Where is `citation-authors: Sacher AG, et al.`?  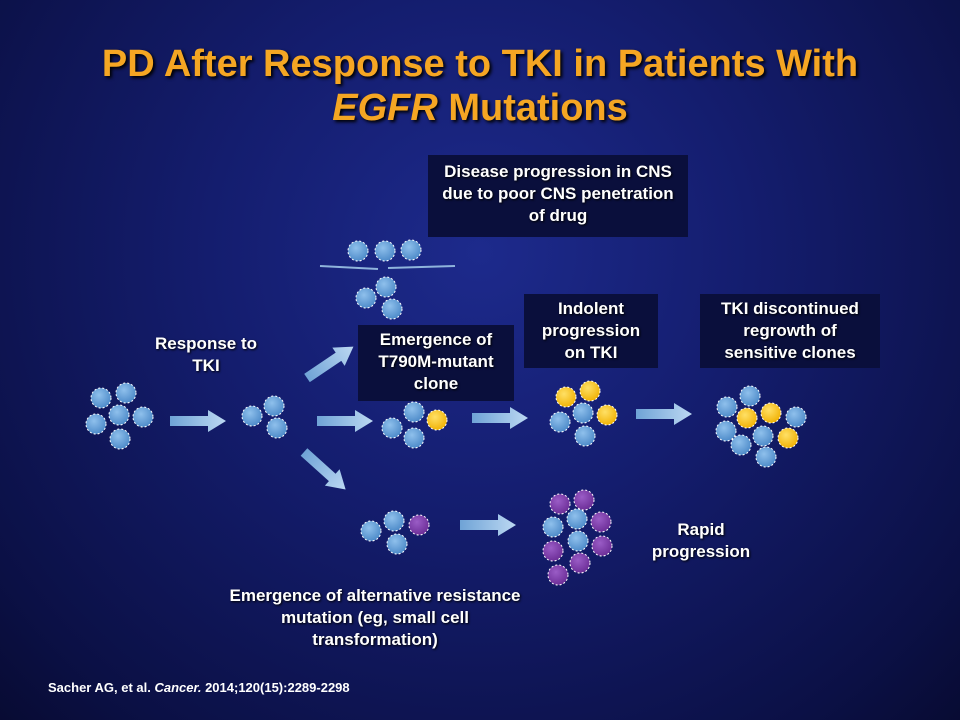
citation-authors: Sacher AG, et al. is located at coordinates (99, 687).